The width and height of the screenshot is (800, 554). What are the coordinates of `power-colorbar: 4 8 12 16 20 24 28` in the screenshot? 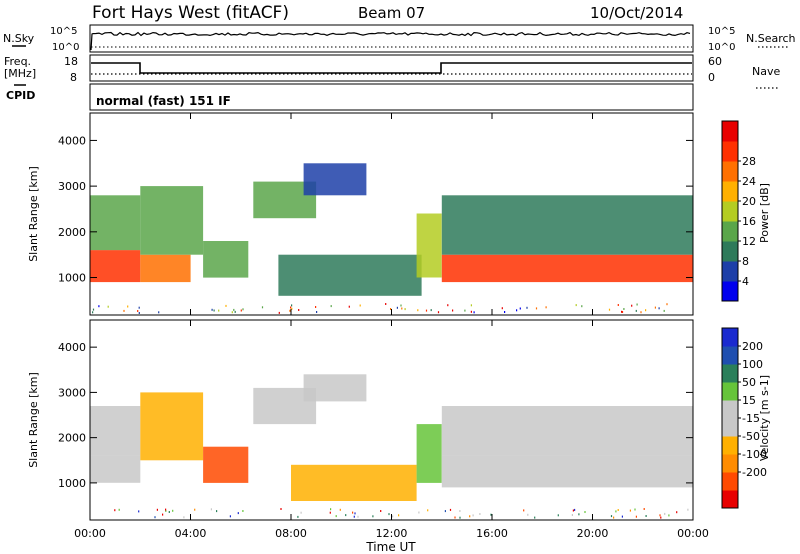 It's located at (738, 211).